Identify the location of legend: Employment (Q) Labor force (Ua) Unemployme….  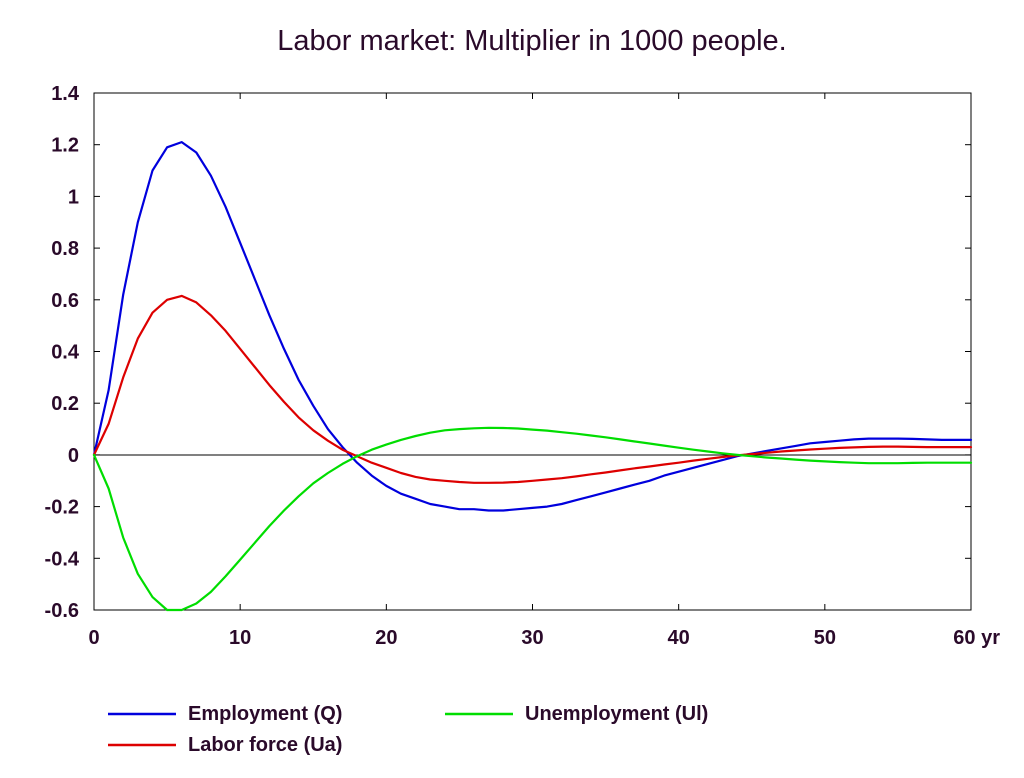
(408, 729).